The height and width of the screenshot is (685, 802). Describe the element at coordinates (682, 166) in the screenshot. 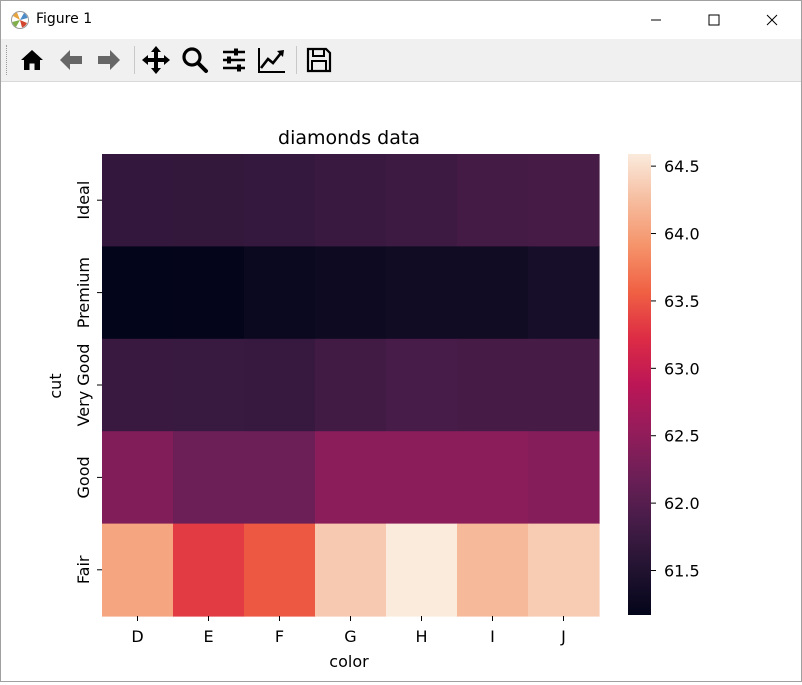

I see `colorbar-tick-label: 64.5` at that location.